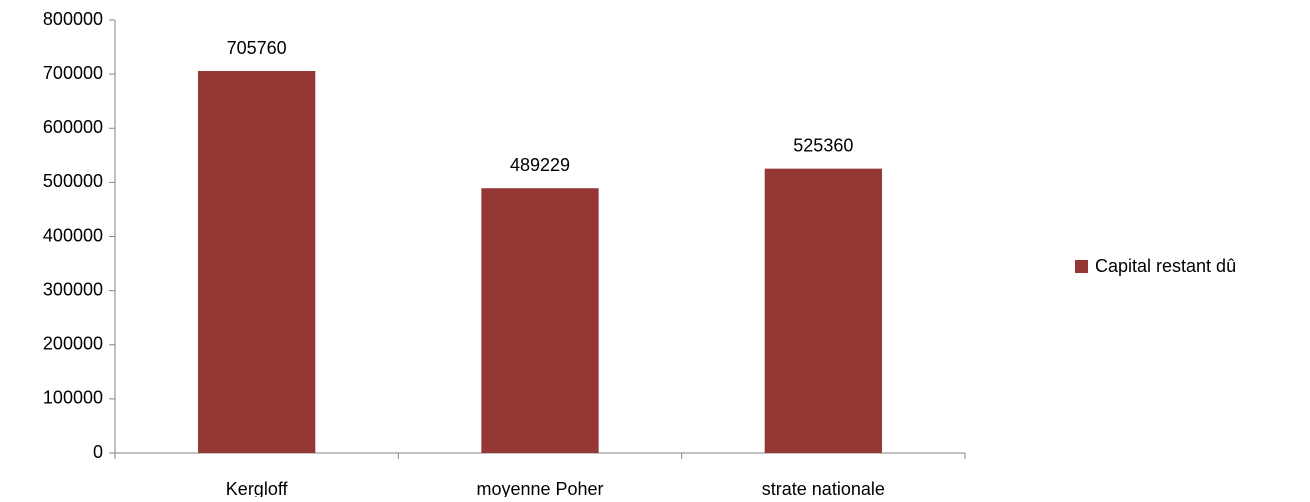 The width and height of the screenshot is (1310, 502). Describe the element at coordinates (540, 165) in the screenshot. I see `data-label: 489229` at that location.